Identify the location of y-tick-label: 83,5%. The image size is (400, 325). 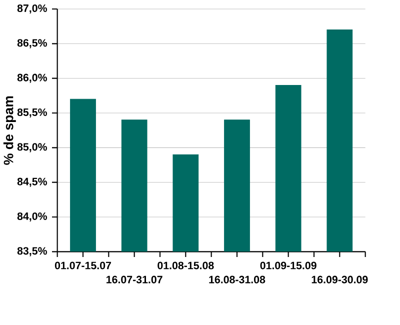
(32, 251).